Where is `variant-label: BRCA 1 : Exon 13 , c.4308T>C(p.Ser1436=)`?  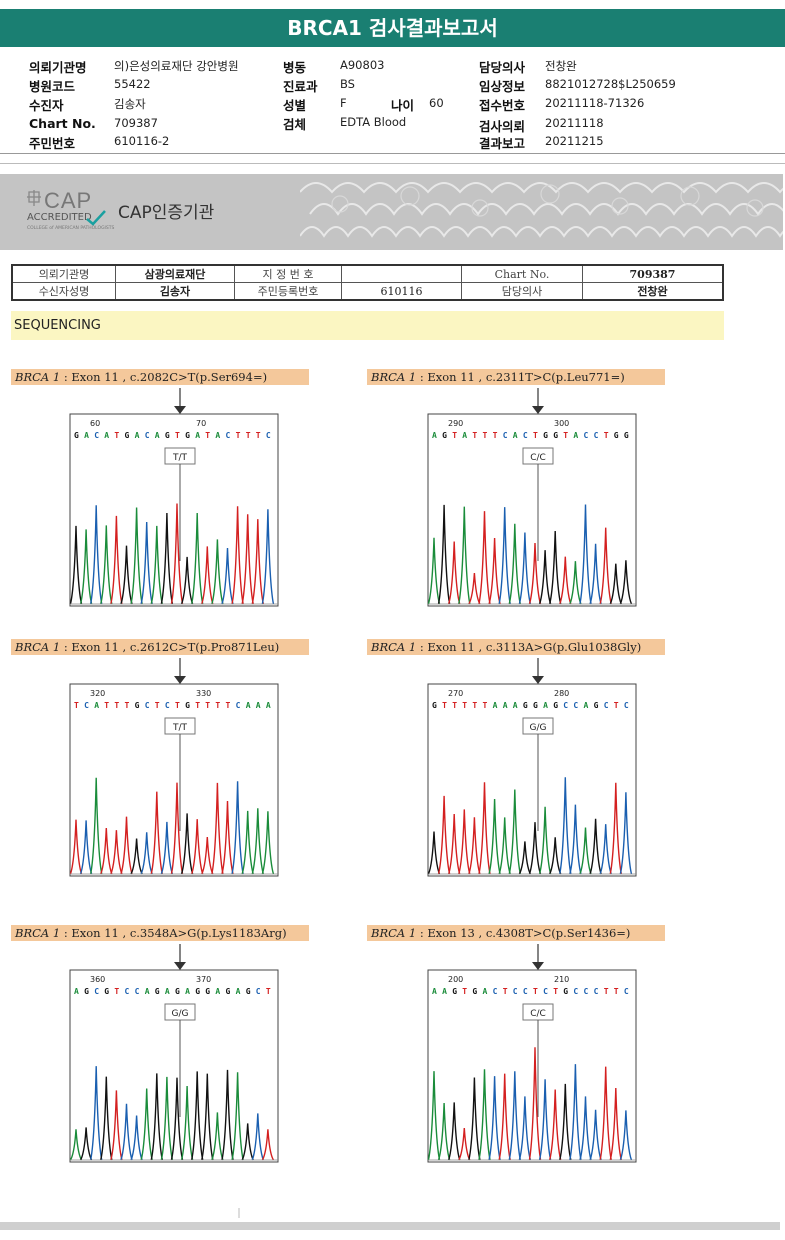 variant-label: BRCA 1 : Exon 13 , c.4308T>C(p.Ser1436=) is located at coordinates (516, 933).